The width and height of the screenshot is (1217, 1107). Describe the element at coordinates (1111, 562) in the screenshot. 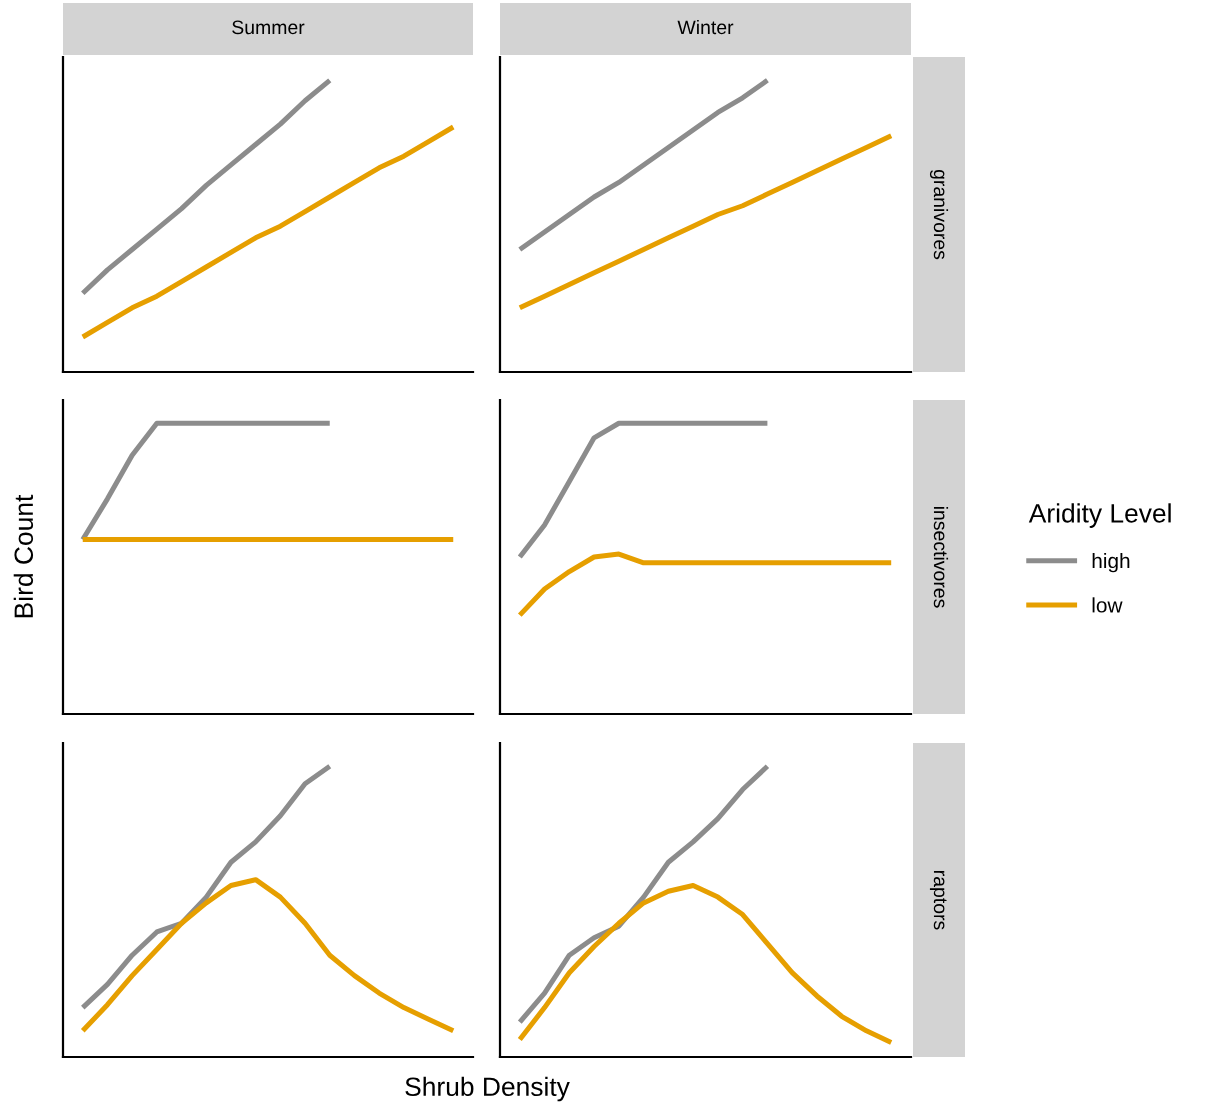

I see `legend-label: high` at that location.